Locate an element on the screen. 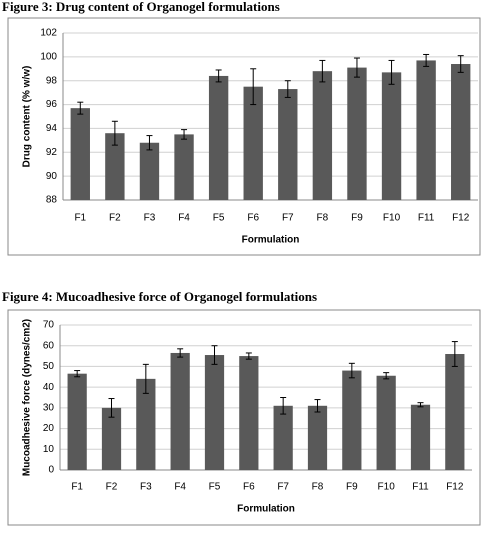  y-axis-title: Mucoadhesive force (dynes/cm2) is located at coordinates (27, 397).